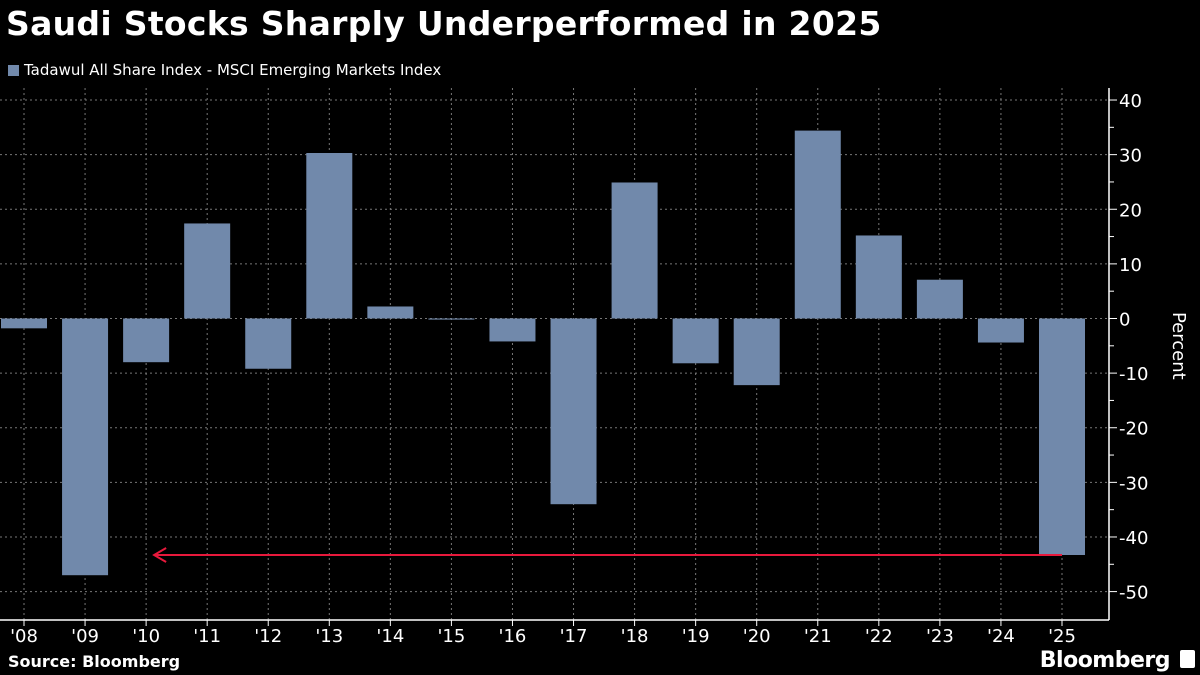  I want to click on y-tick-label: -40, so click(1133, 538).